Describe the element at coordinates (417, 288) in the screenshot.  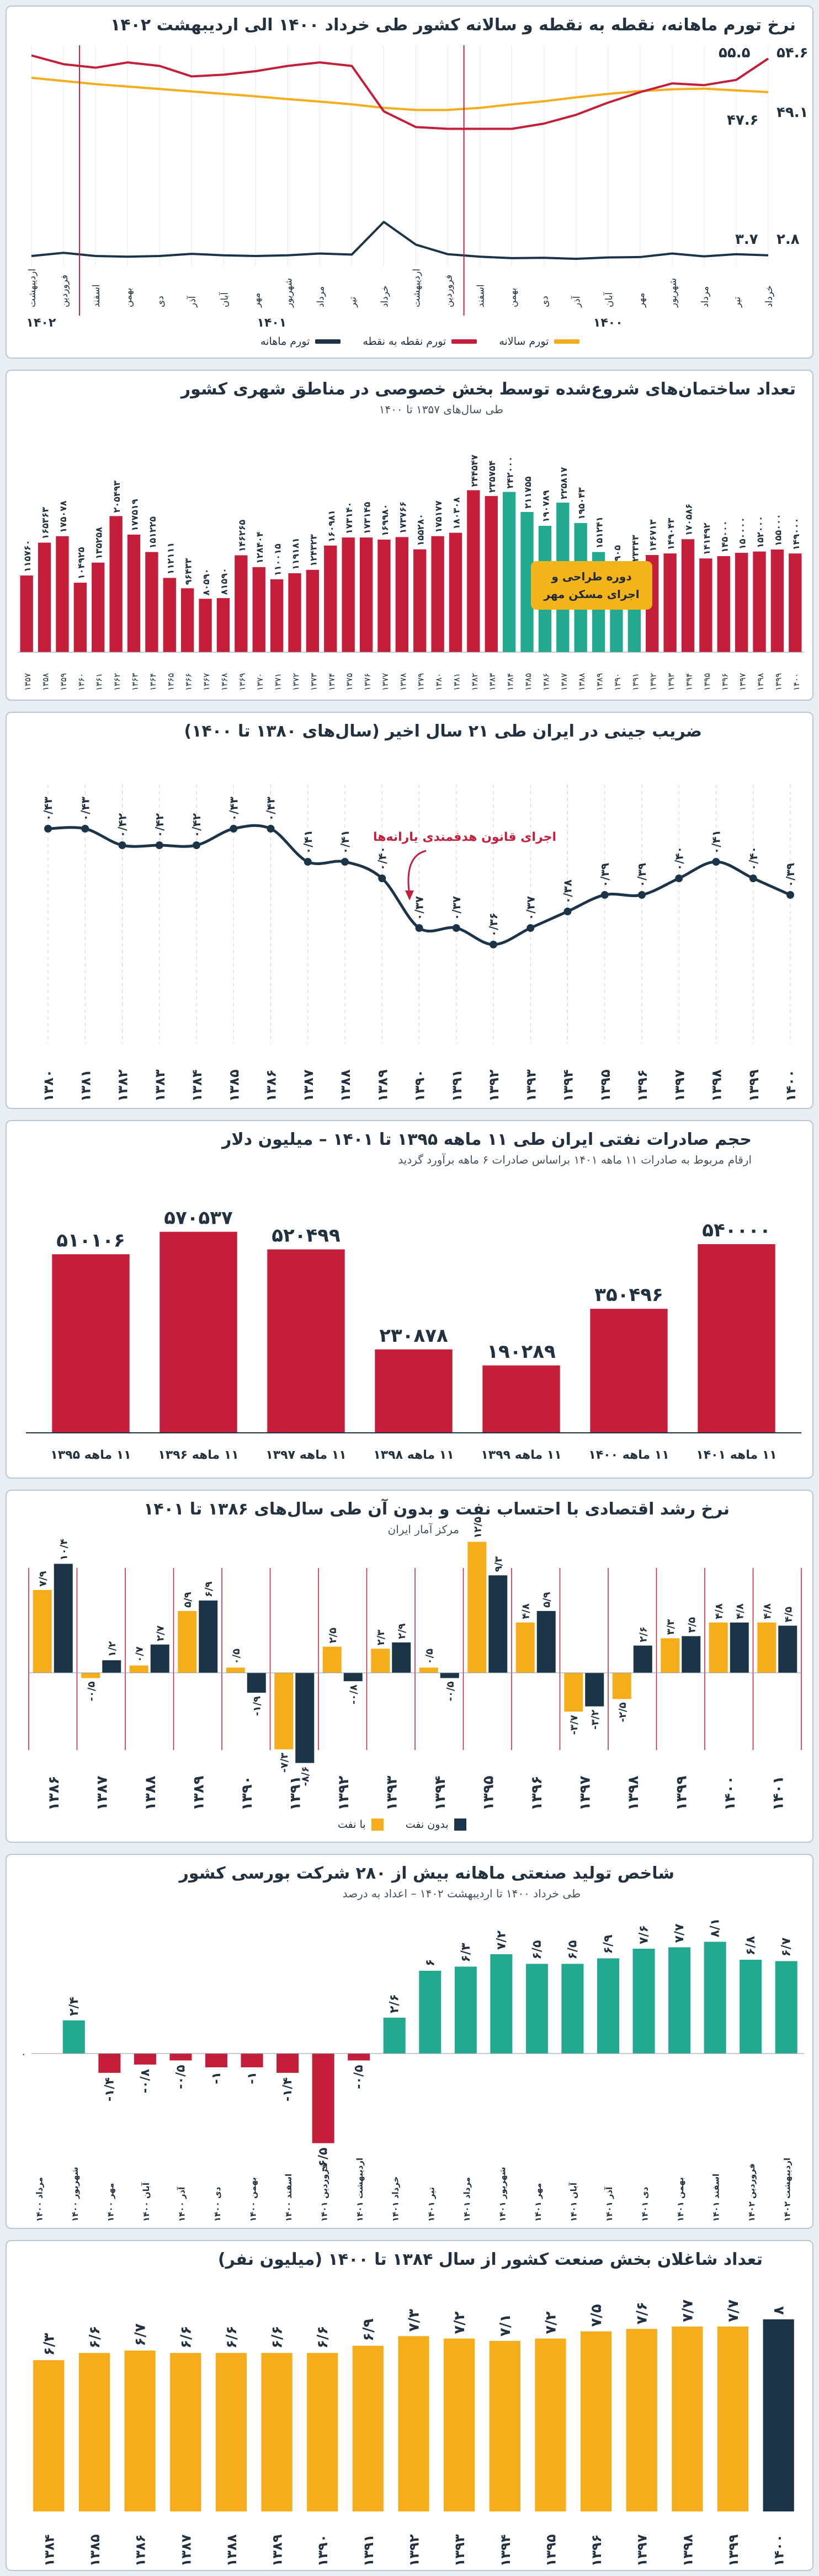
I see `month-tick-label: اردیبهشت` at that location.